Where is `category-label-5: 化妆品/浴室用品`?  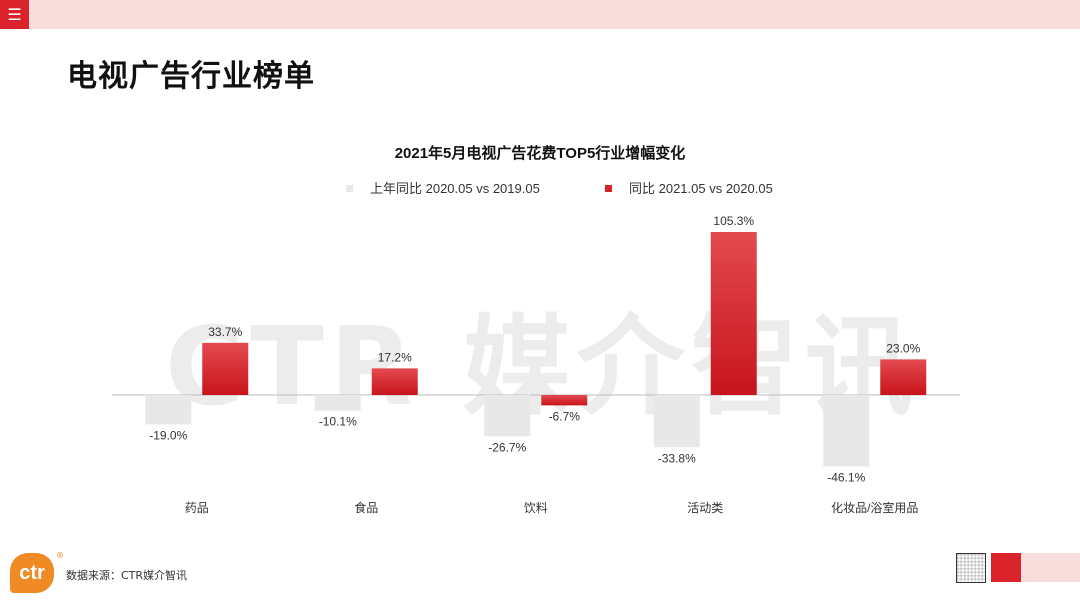 category-label-5: 化妆品/浴室用品 is located at coordinates (874, 507).